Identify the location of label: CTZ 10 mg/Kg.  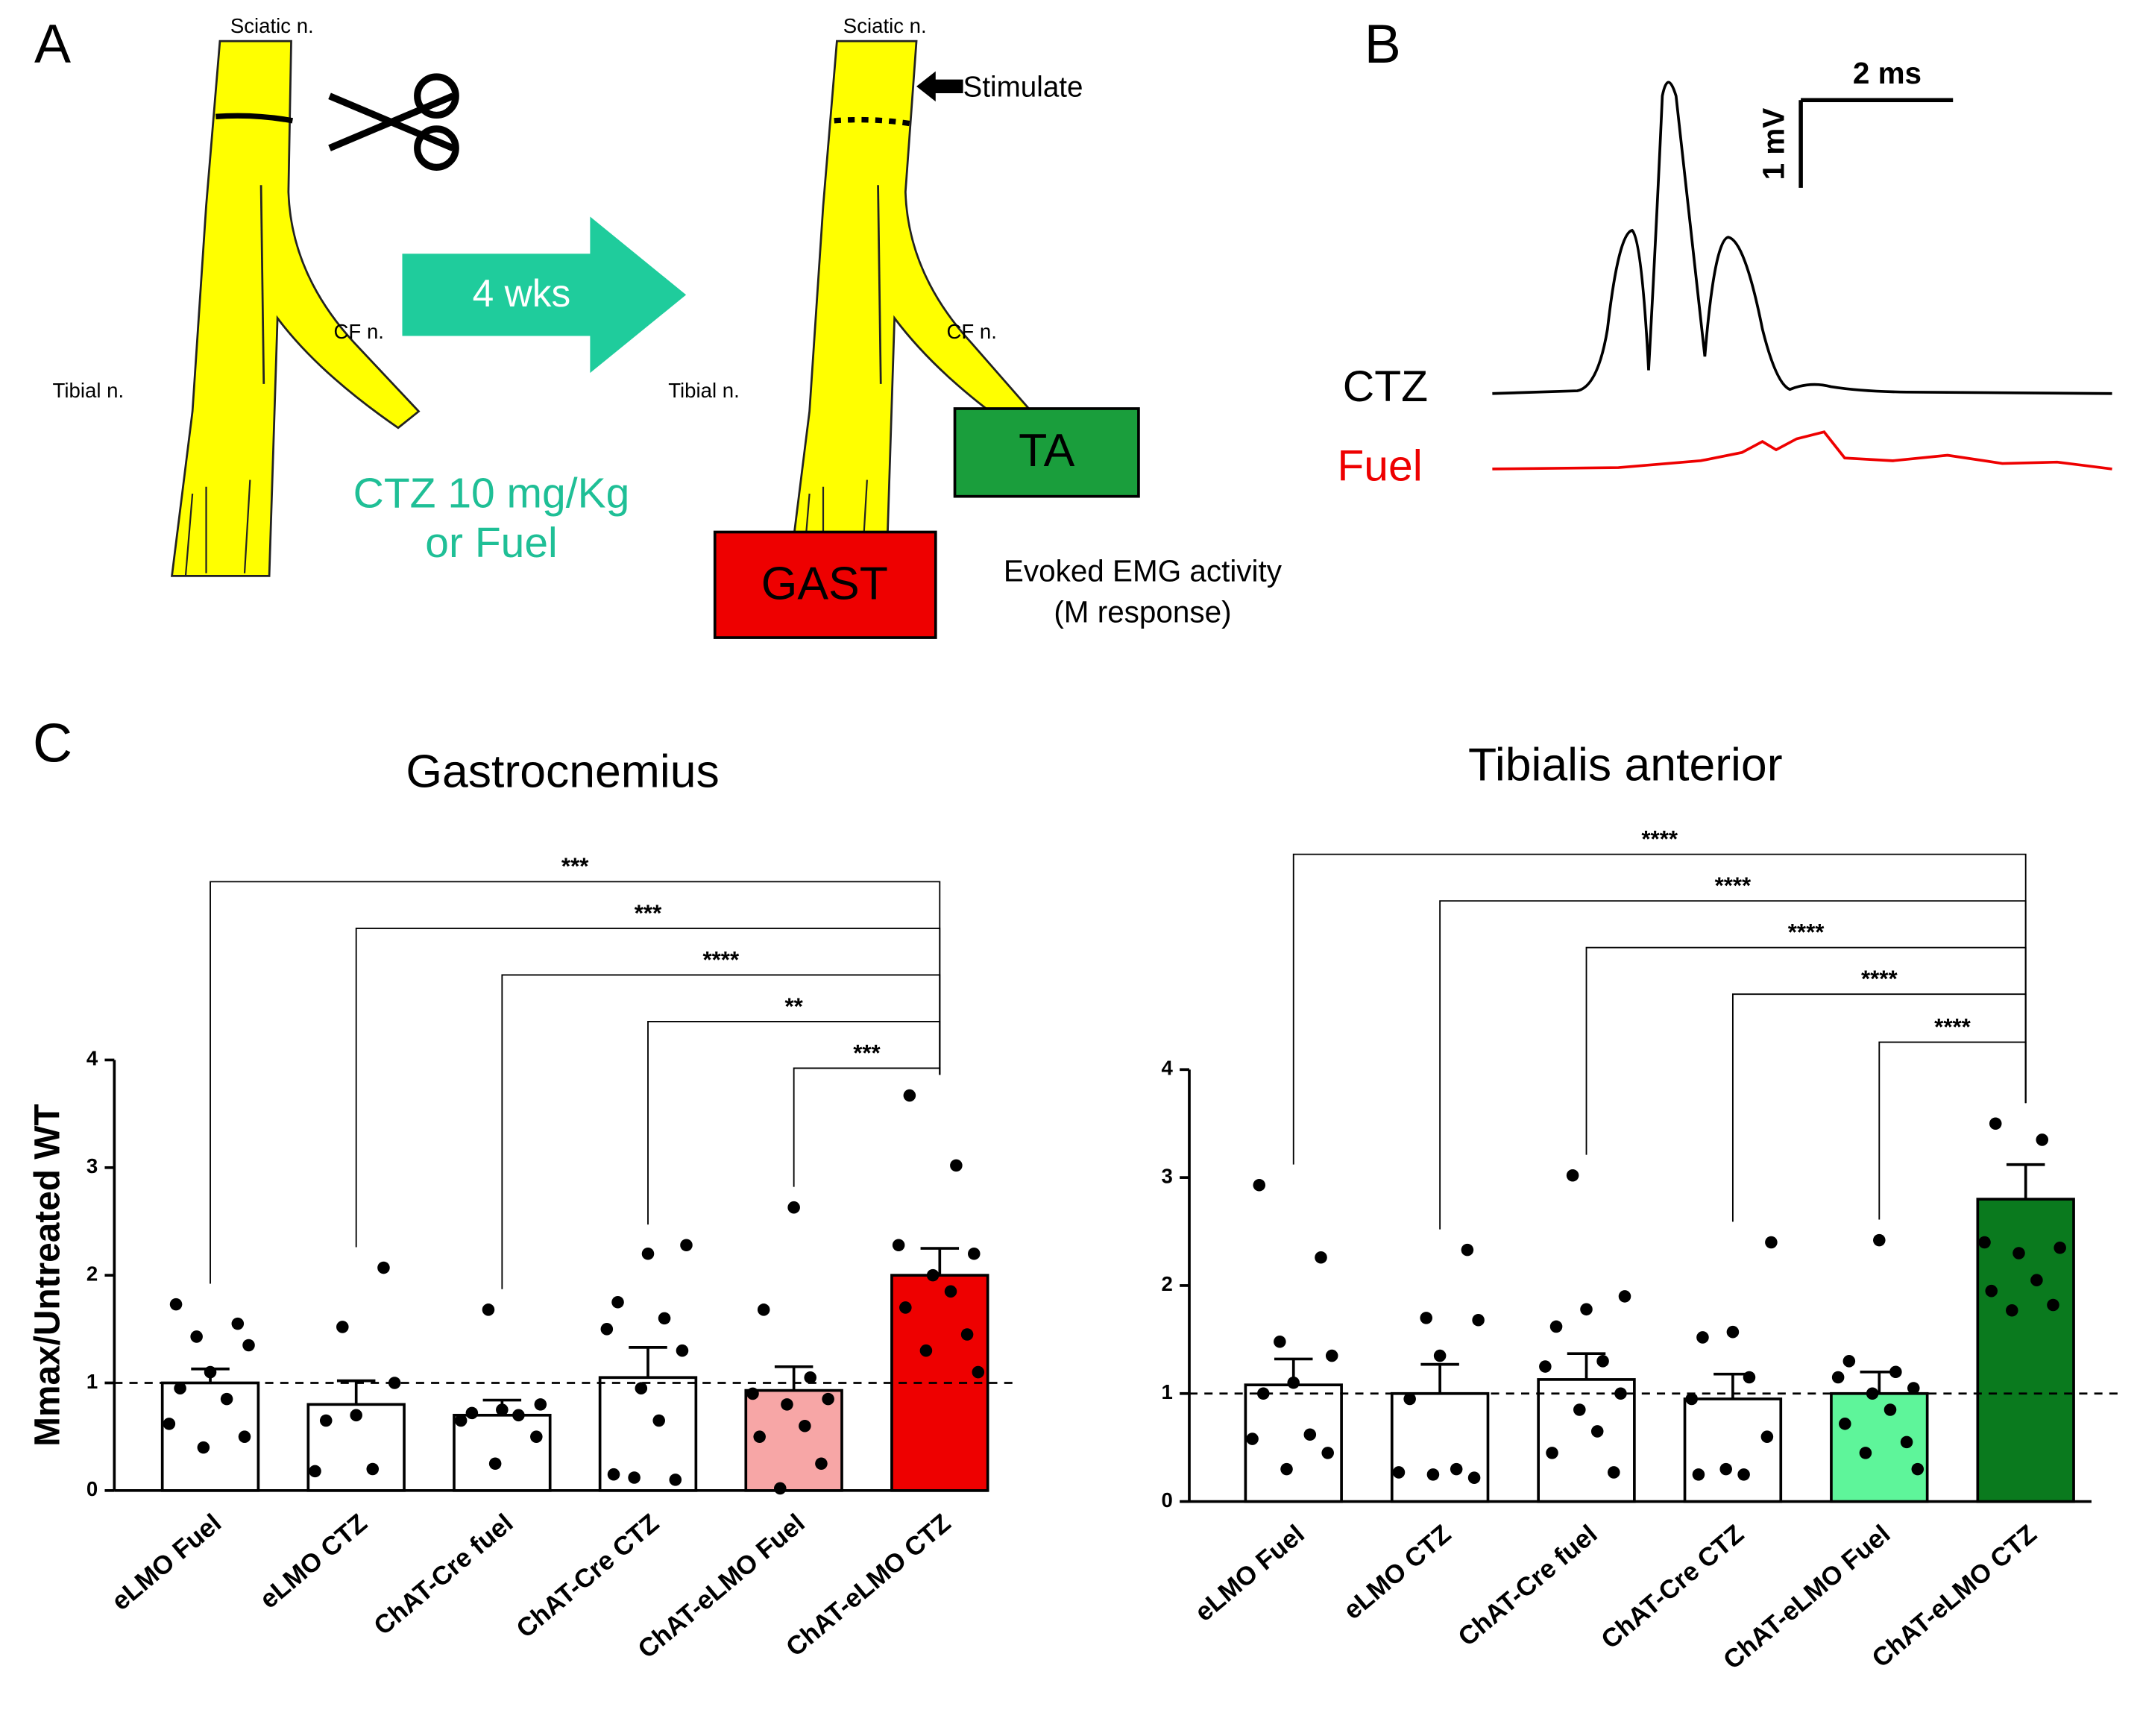
(491, 494).